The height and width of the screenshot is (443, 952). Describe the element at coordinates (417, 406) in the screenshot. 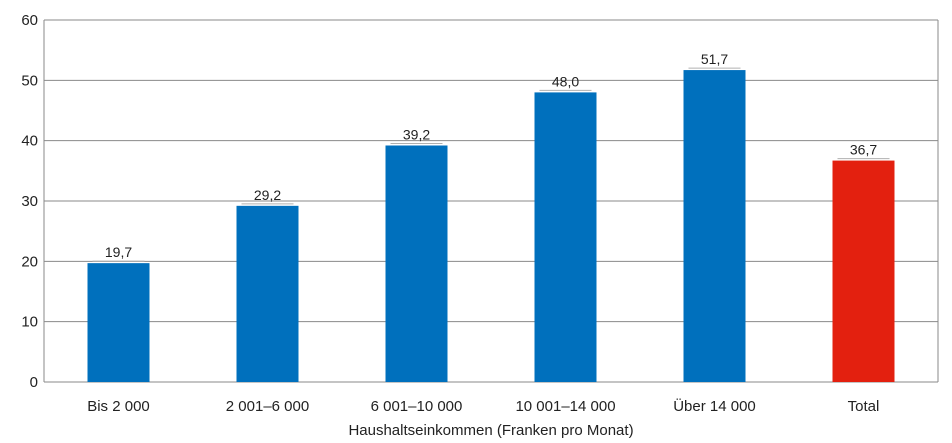

I see `x-tick-label: 6 001–10 000` at that location.